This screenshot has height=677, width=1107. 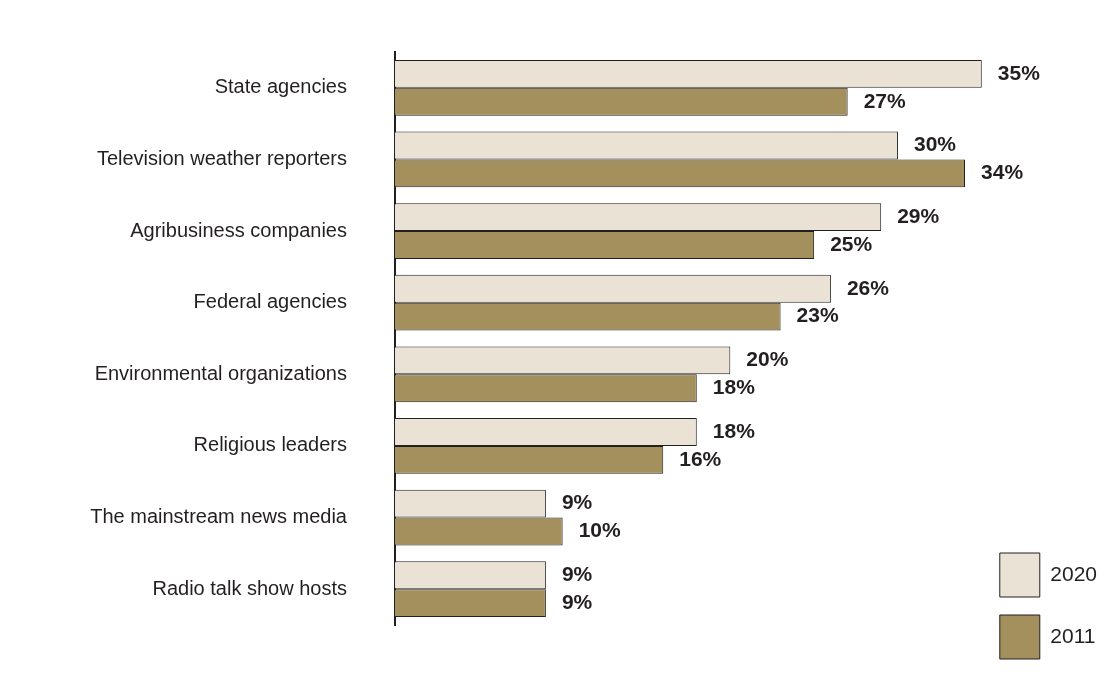 I want to click on data-label: 23%, so click(x=817, y=315).